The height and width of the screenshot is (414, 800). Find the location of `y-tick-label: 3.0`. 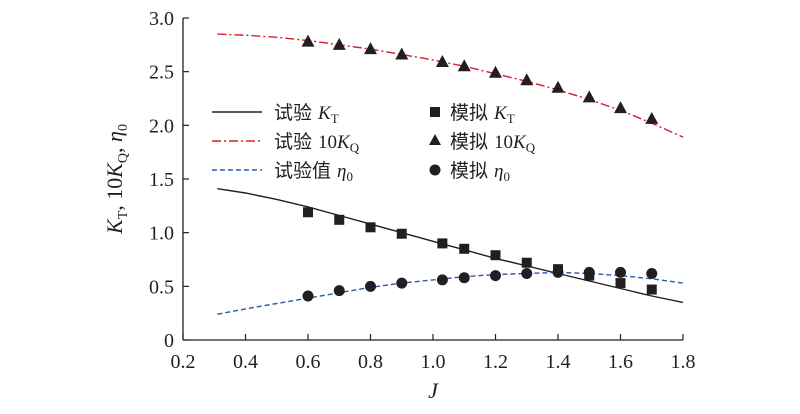

y-tick-label: 3.0 is located at coordinates (161, 19).